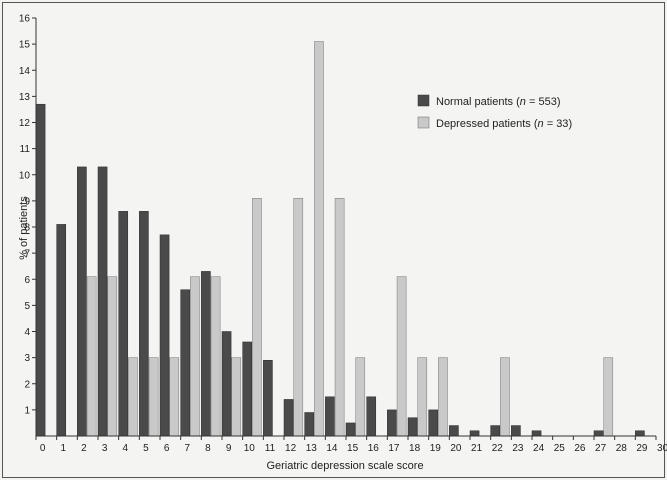  What do you see at coordinates (146, 448) in the screenshot?
I see `x-tick-label: 5` at bounding box center [146, 448].